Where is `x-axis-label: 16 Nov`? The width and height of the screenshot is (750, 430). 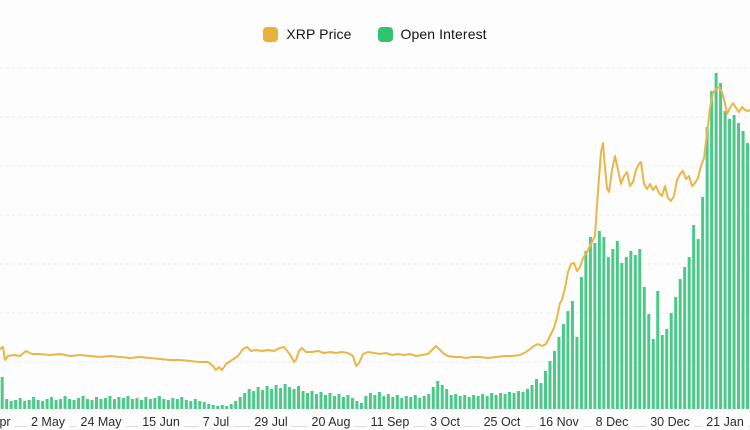
x-axis-label: 16 Nov is located at coordinates (559, 422).